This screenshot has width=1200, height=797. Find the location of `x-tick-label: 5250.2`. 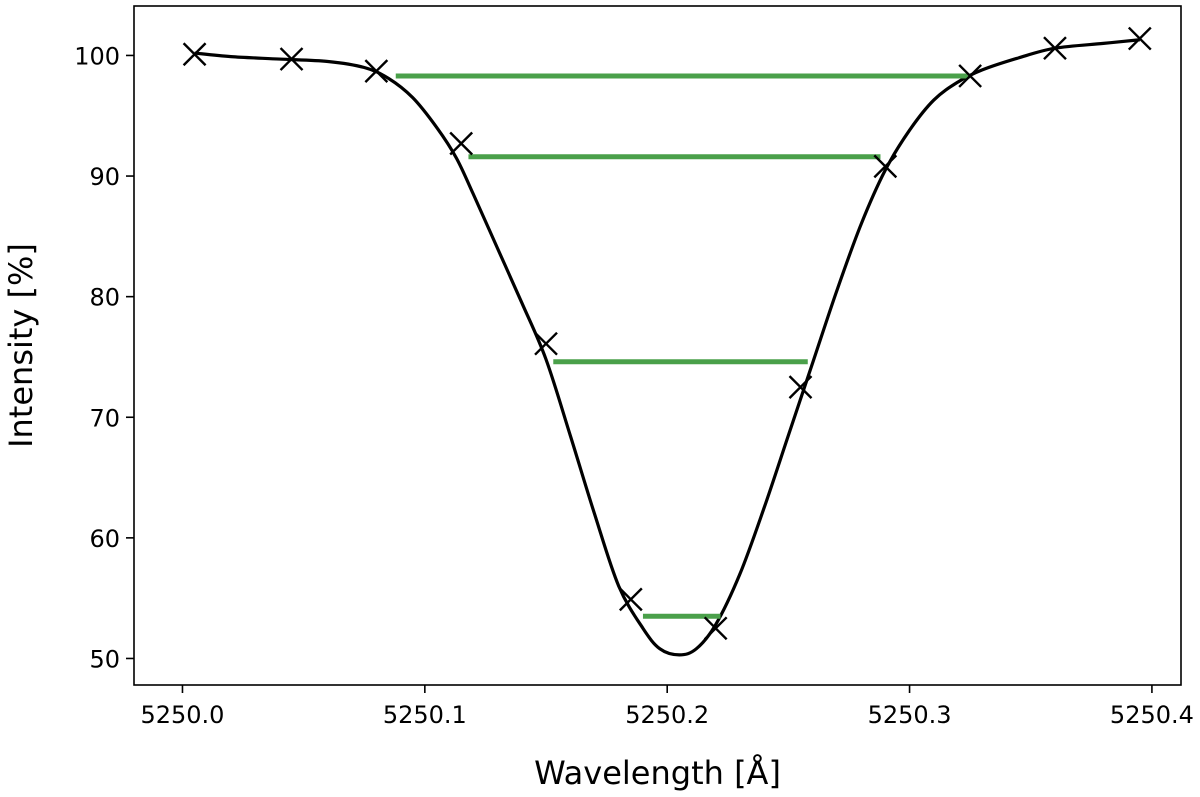

x-tick-label: 5250.2 is located at coordinates (667, 715).